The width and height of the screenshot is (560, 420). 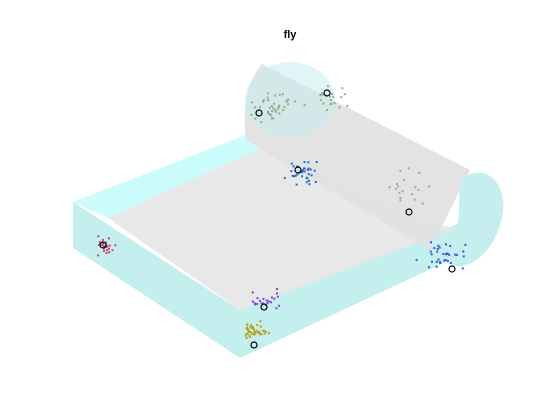 What do you see at coordinates (290, 35) in the screenshot?
I see `figure-title: fly` at bounding box center [290, 35].